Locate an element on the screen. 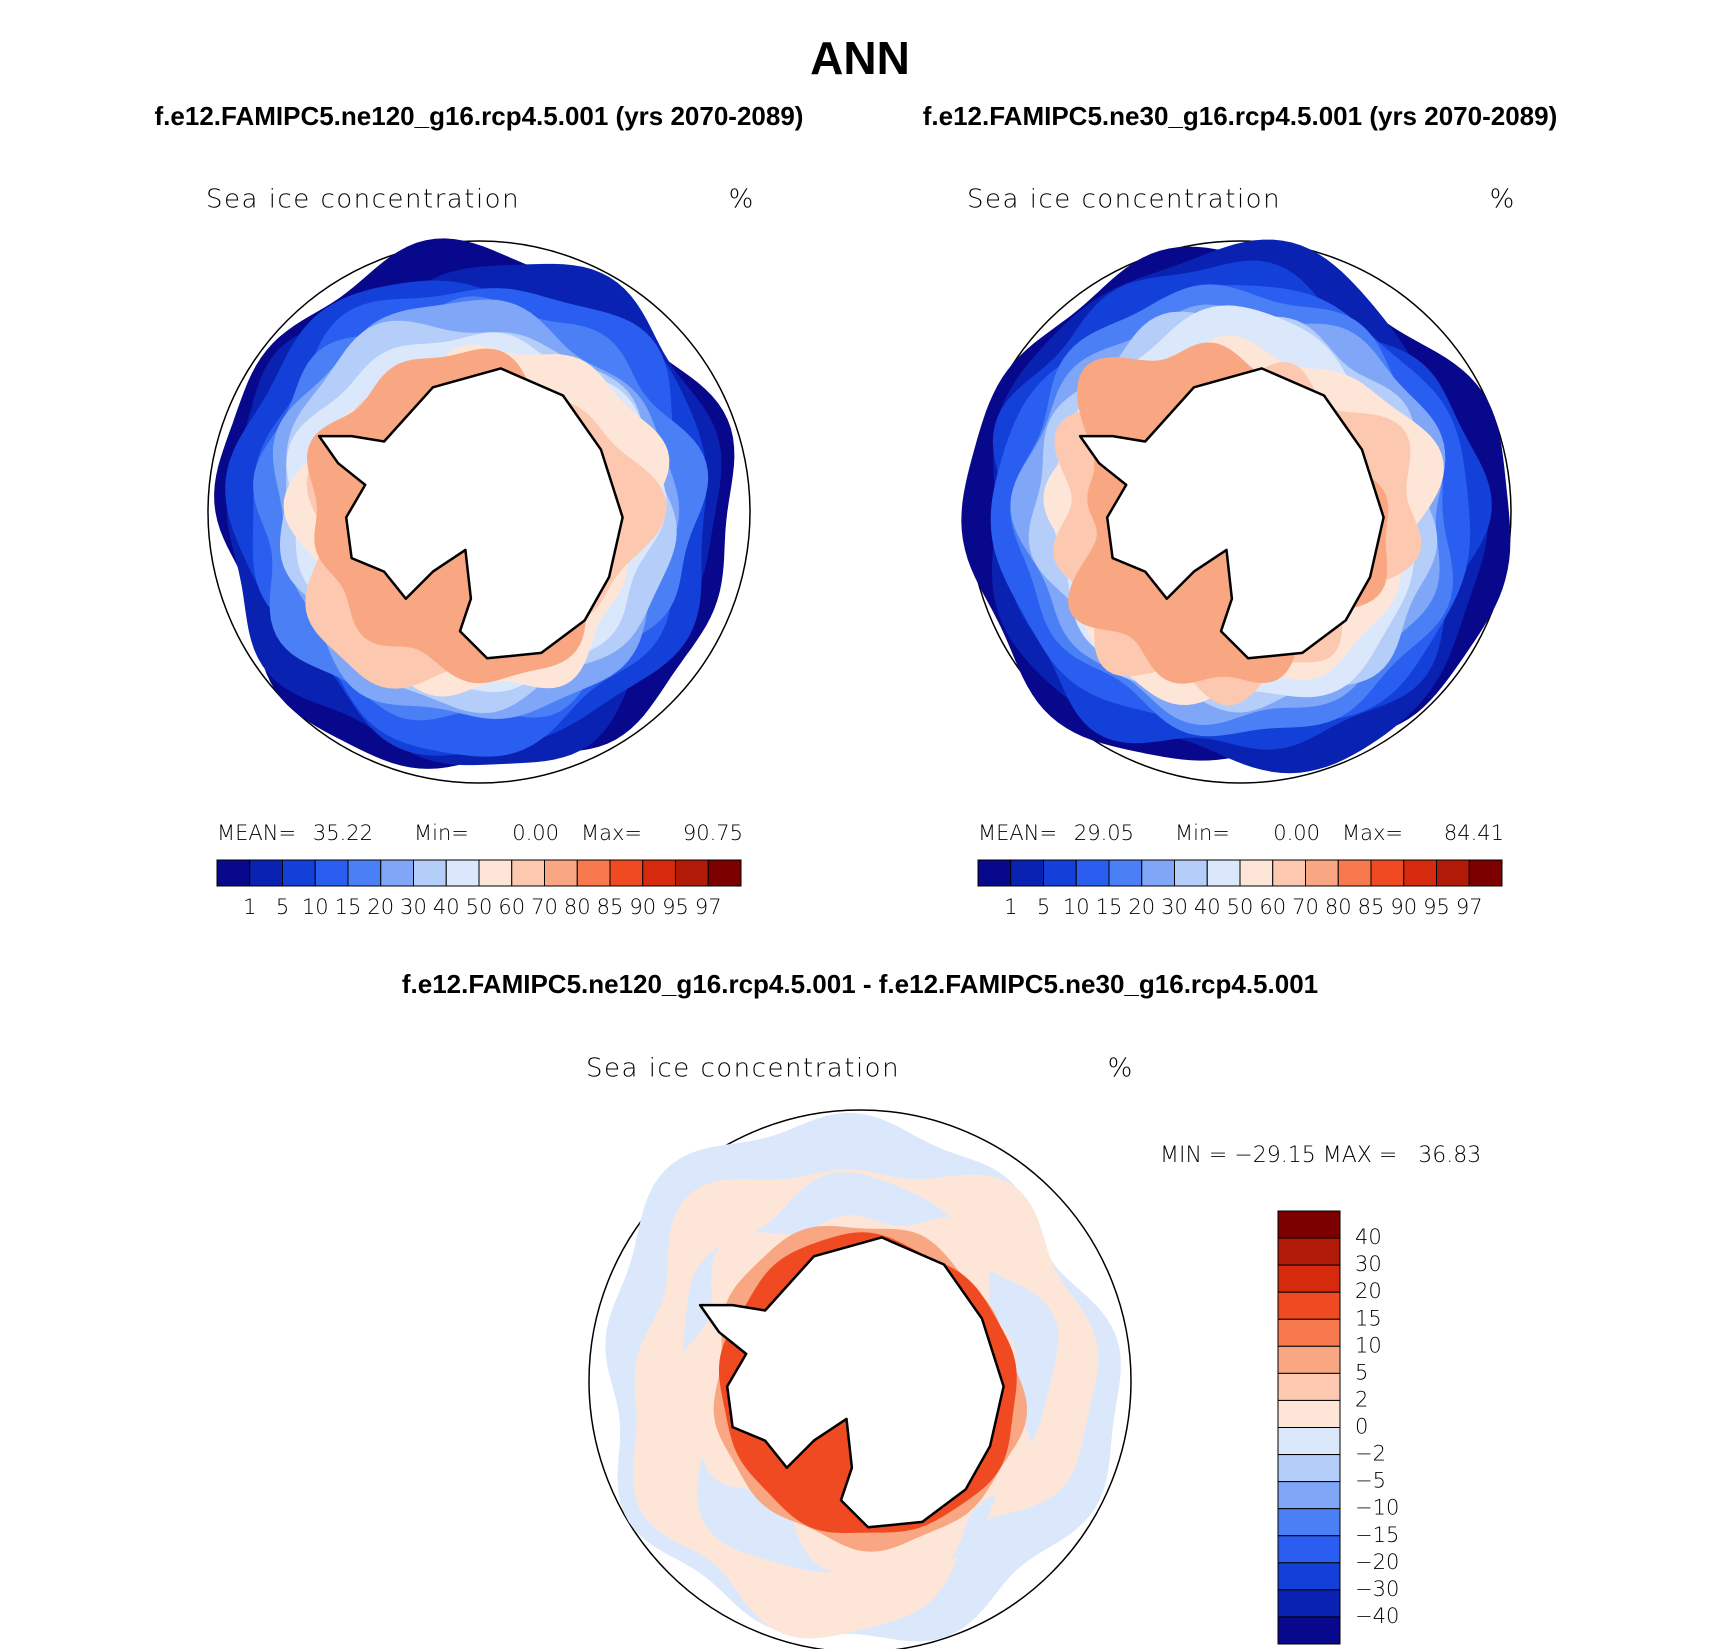 The image size is (1710, 1649). colorbar-label: −10 is located at coordinates (1377, 1508).